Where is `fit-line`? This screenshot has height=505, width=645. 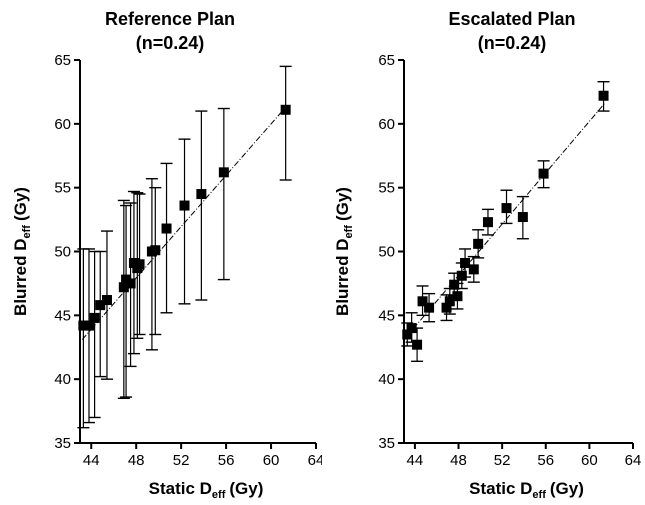 fit-line is located at coordinates (505, 220).